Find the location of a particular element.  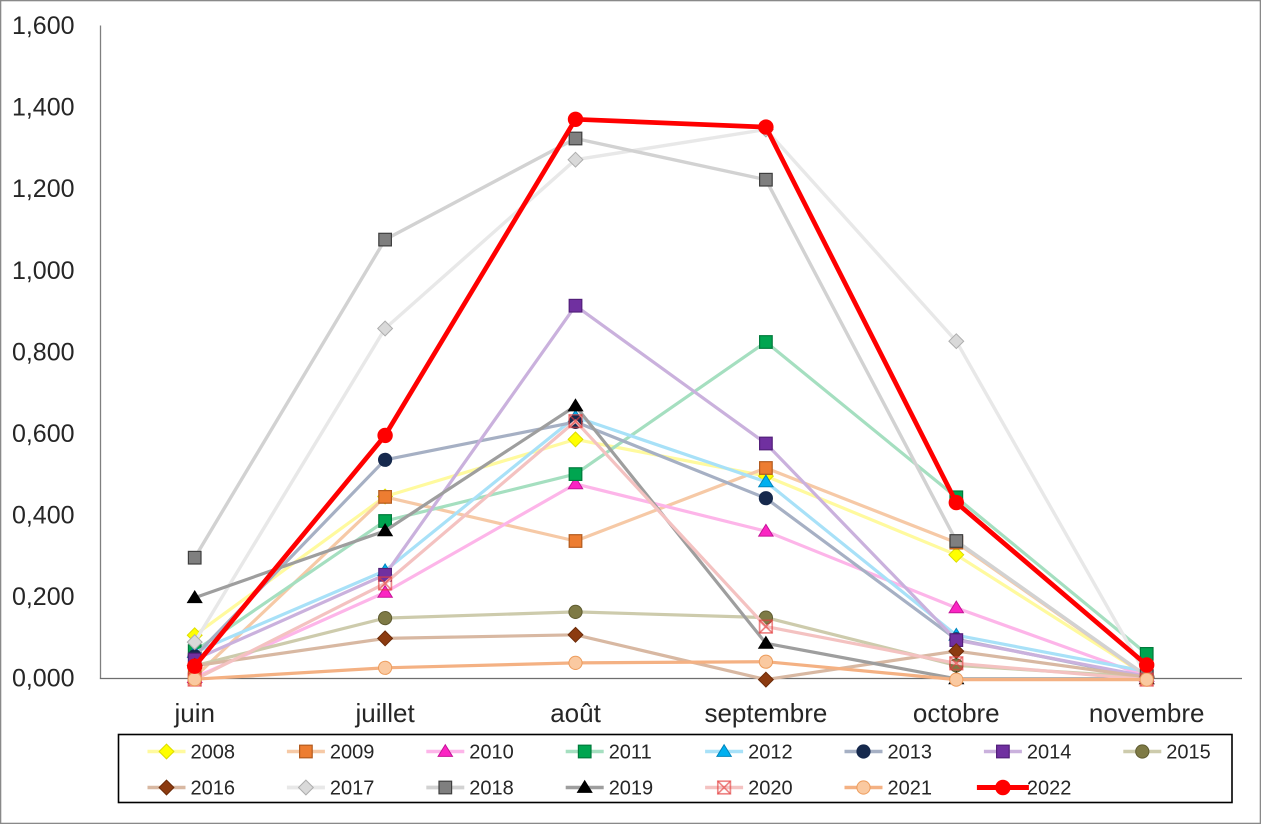

svg-text: 2011 is located at coordinates (630, 753).